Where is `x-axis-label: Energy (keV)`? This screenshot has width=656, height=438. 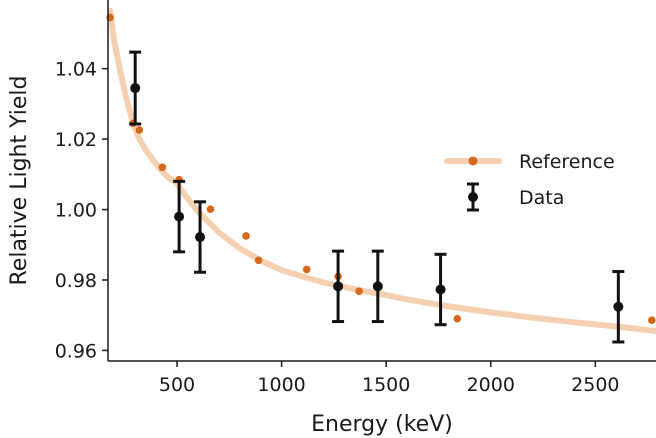
x-axis-label: Energy (keV) is located at coordinates (382, 424).